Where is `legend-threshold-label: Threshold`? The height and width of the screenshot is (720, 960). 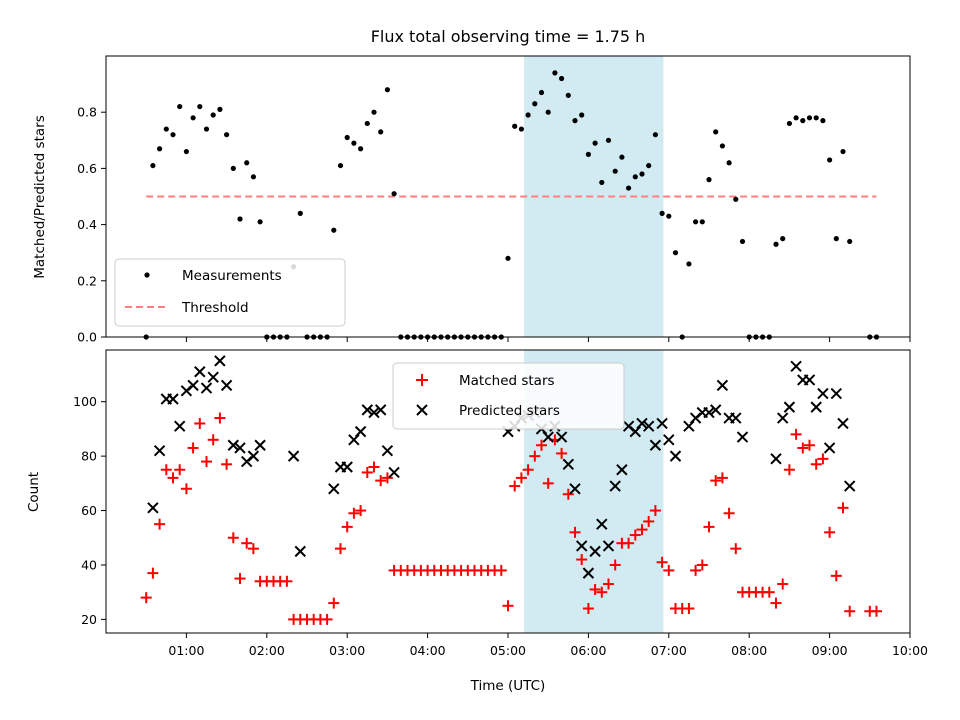
legend-threshold-label: Threshold is located at coordinates (215, 308).